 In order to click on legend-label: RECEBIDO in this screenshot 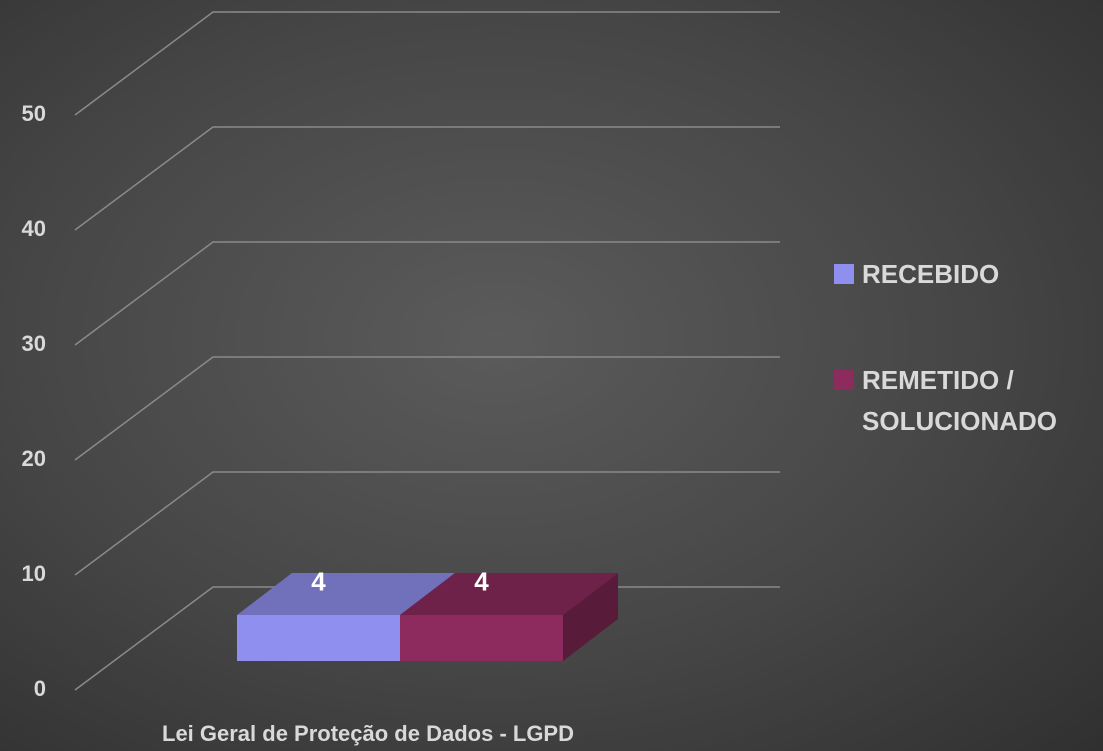, I will do `click(931, 274)`.